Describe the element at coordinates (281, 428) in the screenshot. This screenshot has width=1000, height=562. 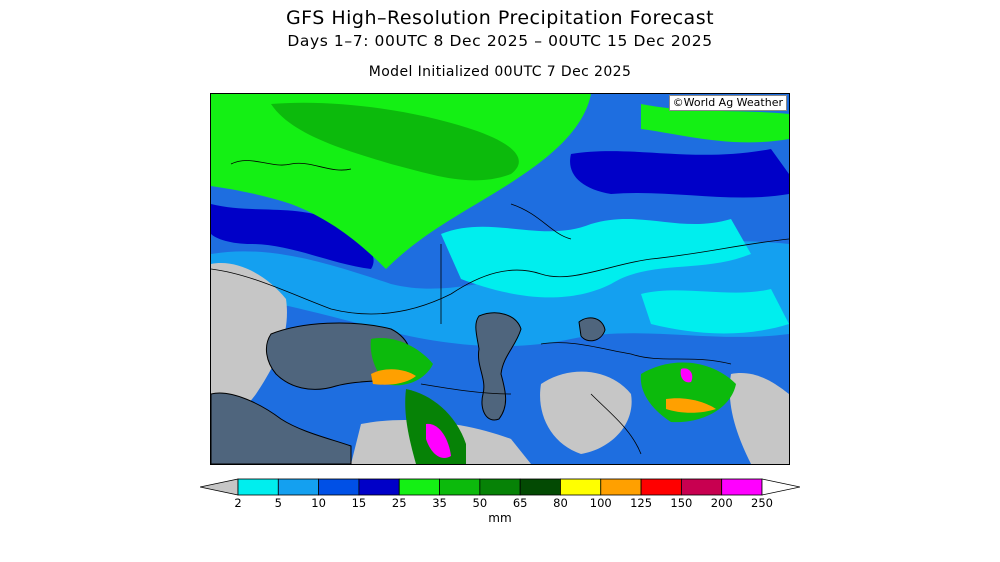
I see `mediterranean-sea` at that location.